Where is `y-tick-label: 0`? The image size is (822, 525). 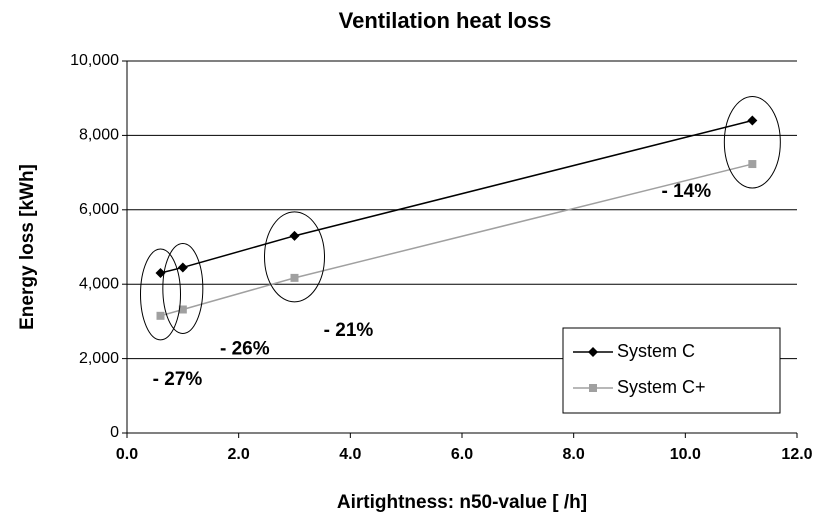 y-tick-label: 0 is located at coordinates (114, 432).